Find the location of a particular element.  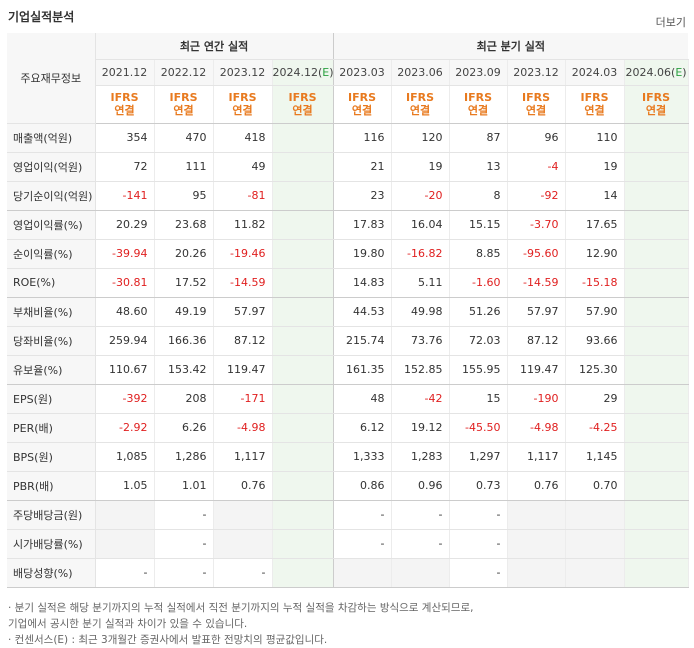

table-cell: 20.26 is located at coordinates (184, 254).